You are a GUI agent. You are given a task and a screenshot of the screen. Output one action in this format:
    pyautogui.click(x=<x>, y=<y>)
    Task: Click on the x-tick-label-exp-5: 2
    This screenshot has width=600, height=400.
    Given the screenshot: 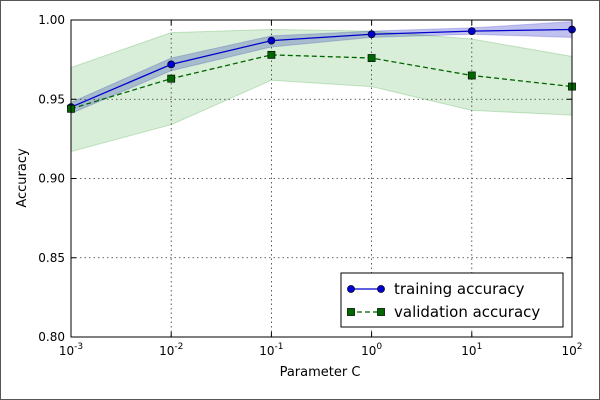 What is the action you would take?
    pyautogui.click(x=580, y=347)
    